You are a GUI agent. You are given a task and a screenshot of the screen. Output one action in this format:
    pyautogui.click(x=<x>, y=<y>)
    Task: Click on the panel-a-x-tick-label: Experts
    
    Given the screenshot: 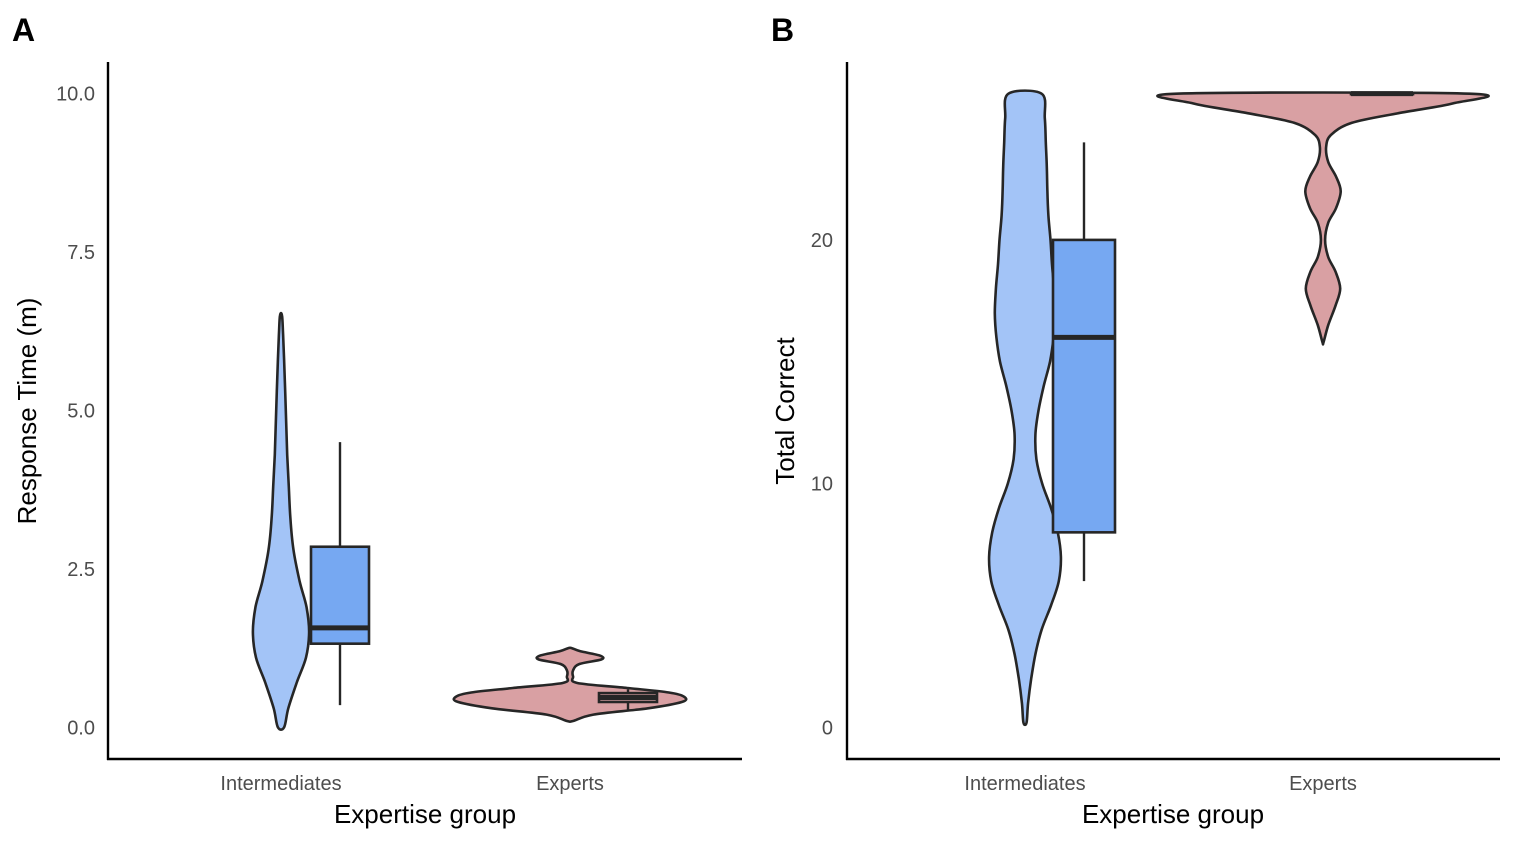 What is the action you would take?
    pyautogui.click(x=570, y=784)
    